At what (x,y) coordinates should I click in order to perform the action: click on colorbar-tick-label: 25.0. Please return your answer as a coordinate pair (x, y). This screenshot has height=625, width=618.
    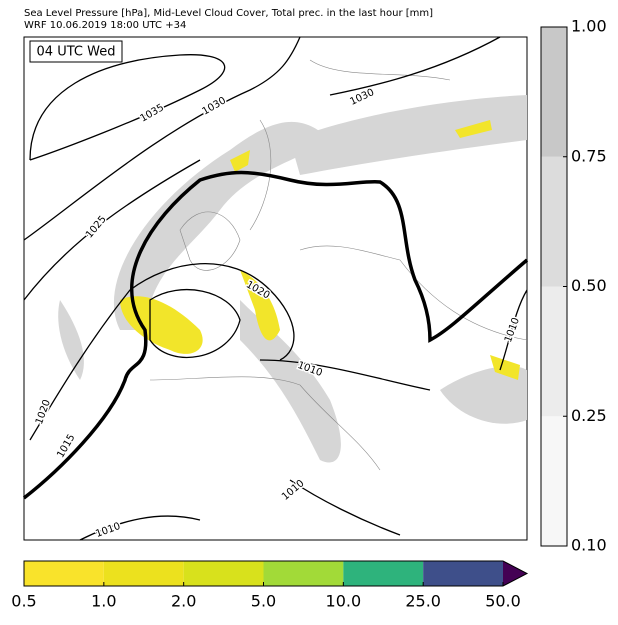
    Looking at the image, I should click on (423, 601).